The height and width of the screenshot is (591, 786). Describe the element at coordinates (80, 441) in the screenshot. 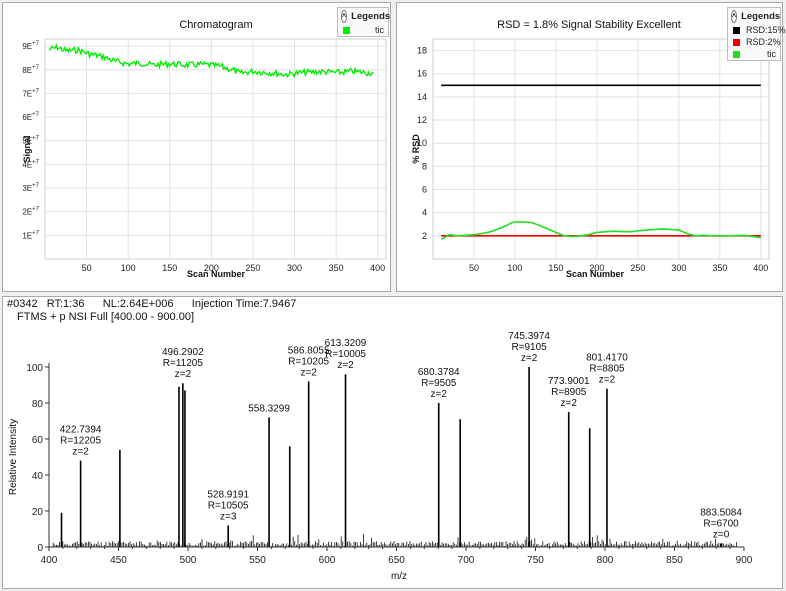

I see `peak-label: R=12205` at that location.